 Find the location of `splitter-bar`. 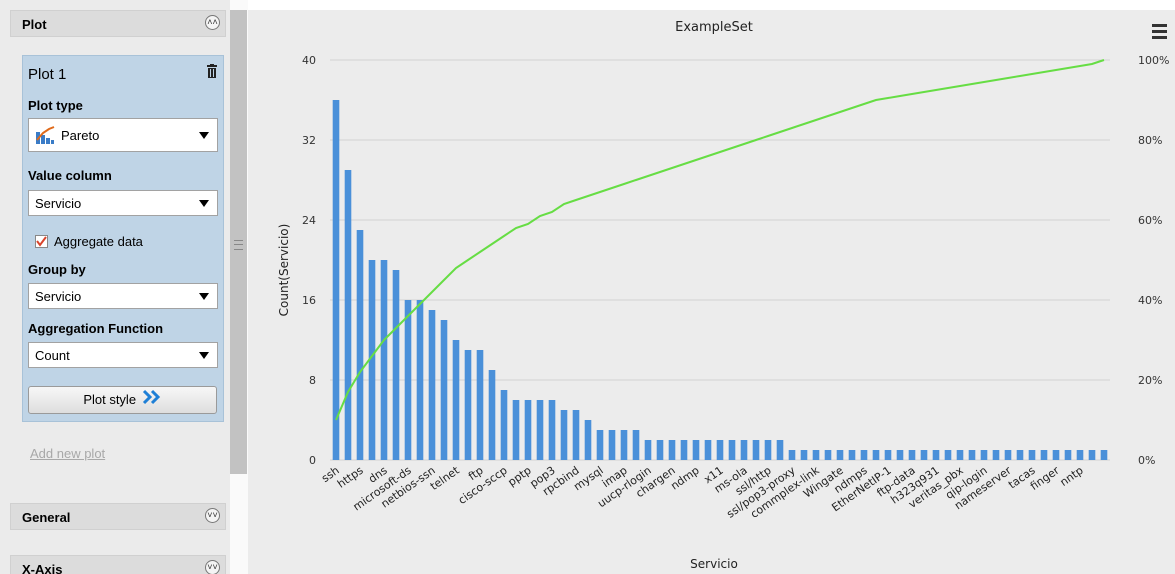

splitter-bar is located at coordinates (238, 242).